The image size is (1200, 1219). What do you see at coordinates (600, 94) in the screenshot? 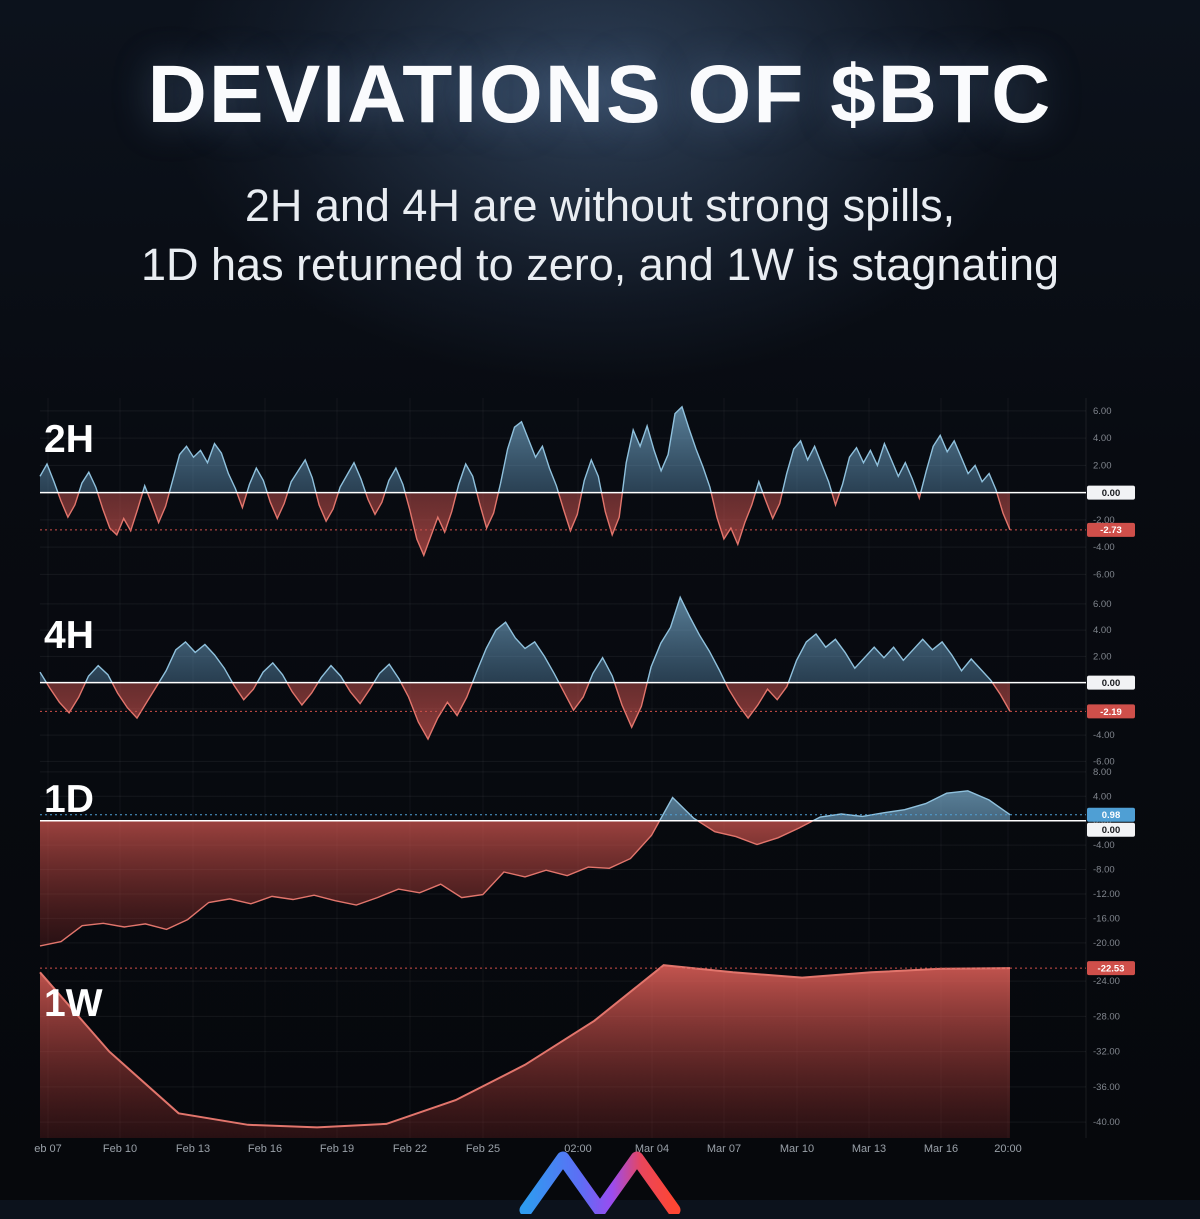
I see `page-title: DEVIATIONS OF $BTC` at bounding box center [600, 94].